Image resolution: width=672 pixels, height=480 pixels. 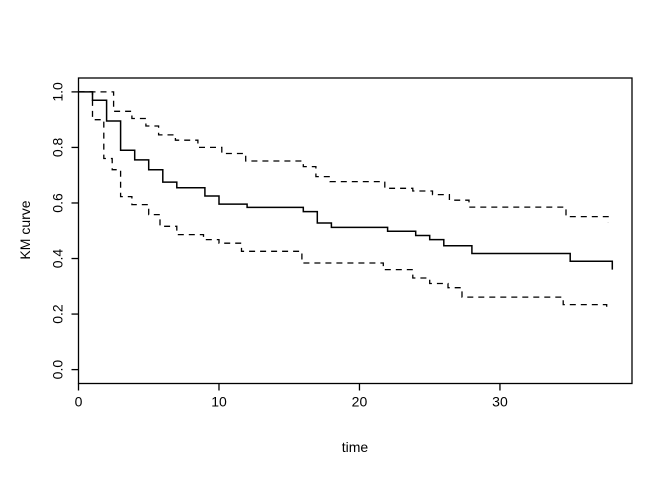 I want to click on y-tick-label: 0.6, so click(x=58, y=203).